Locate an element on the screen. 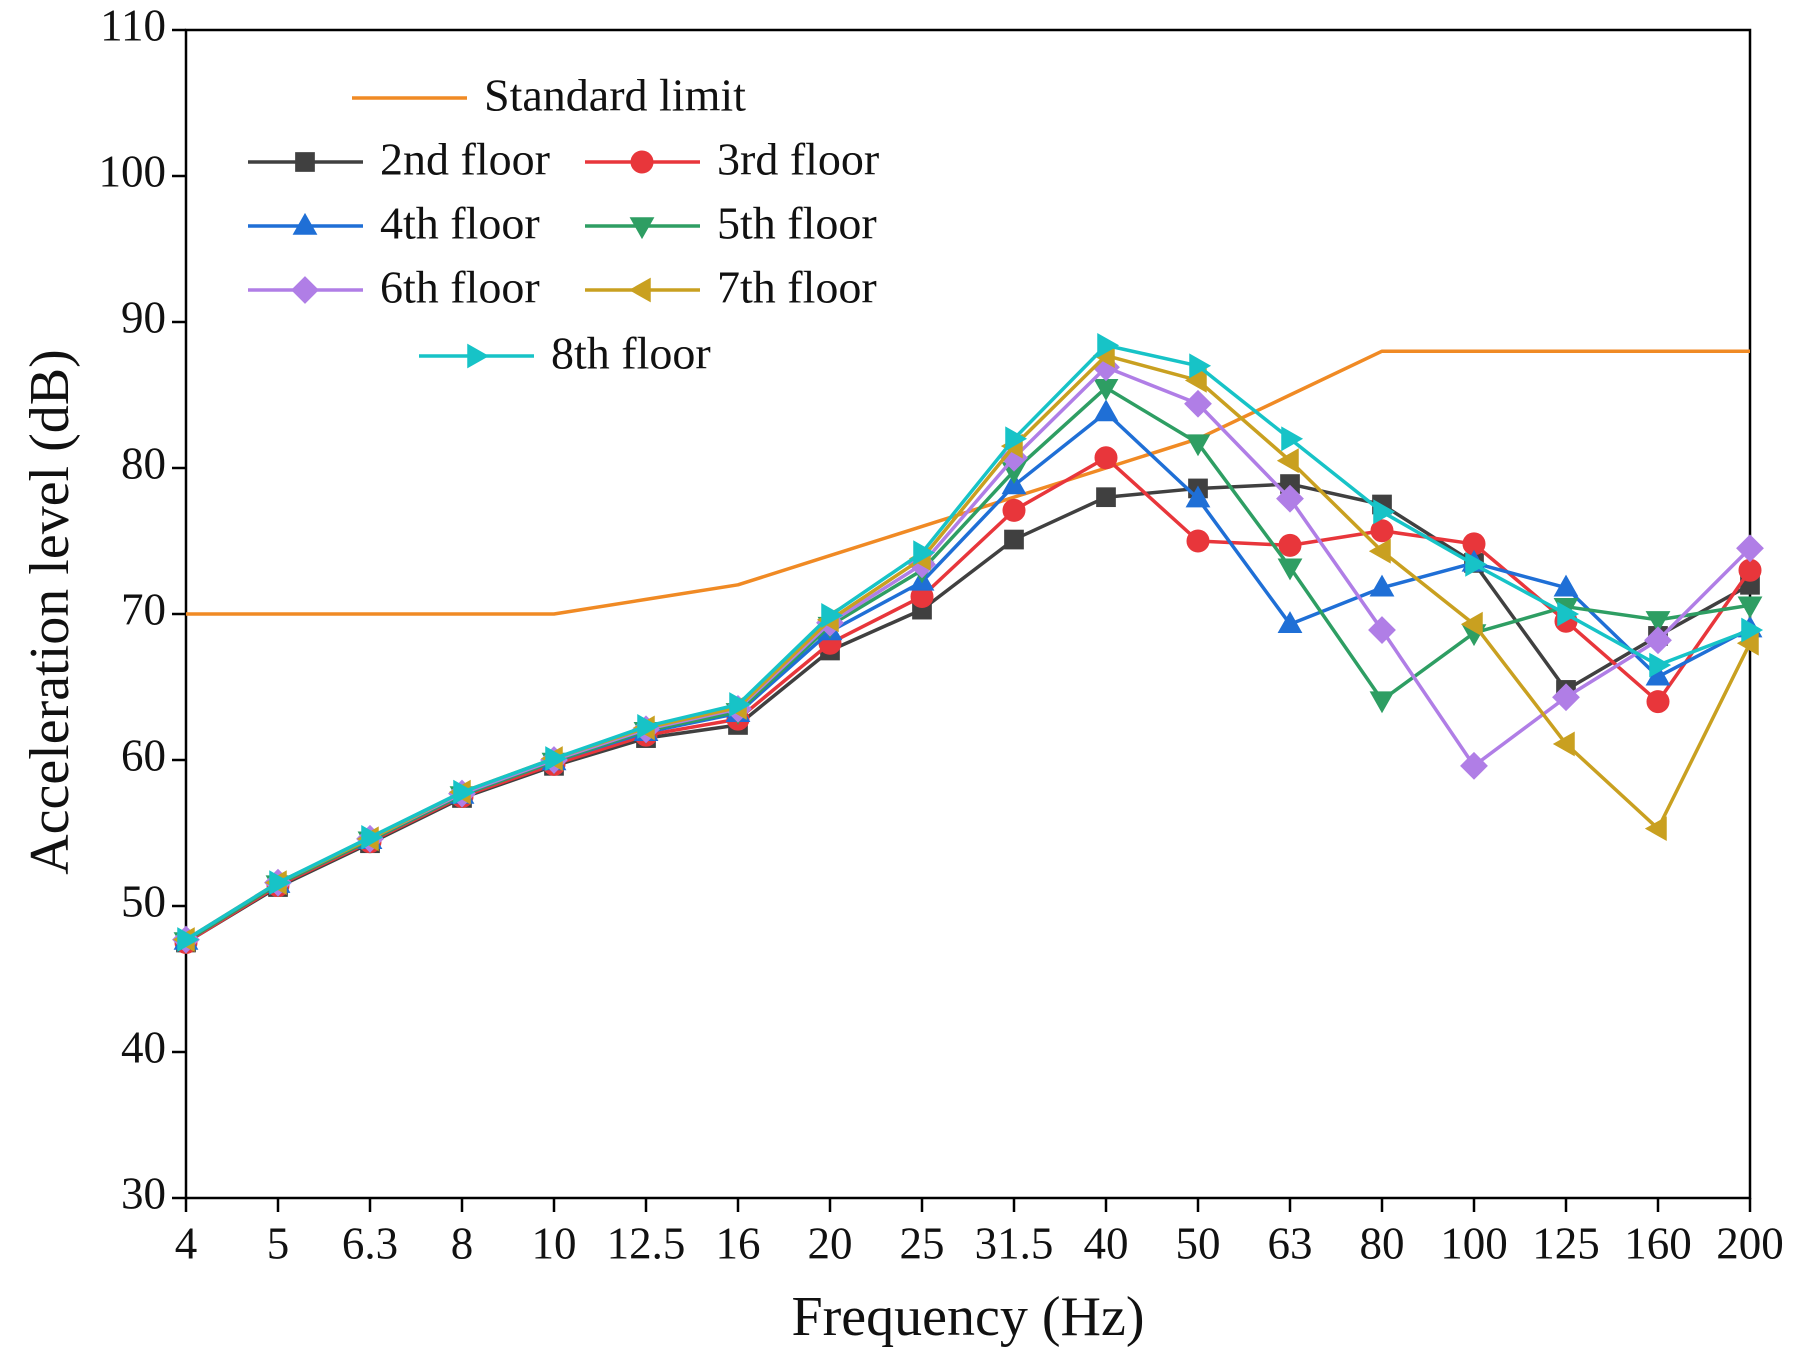 The image size is (1800, 1368). x-tick-label: 63 is located at coordinates (1290, 1243).